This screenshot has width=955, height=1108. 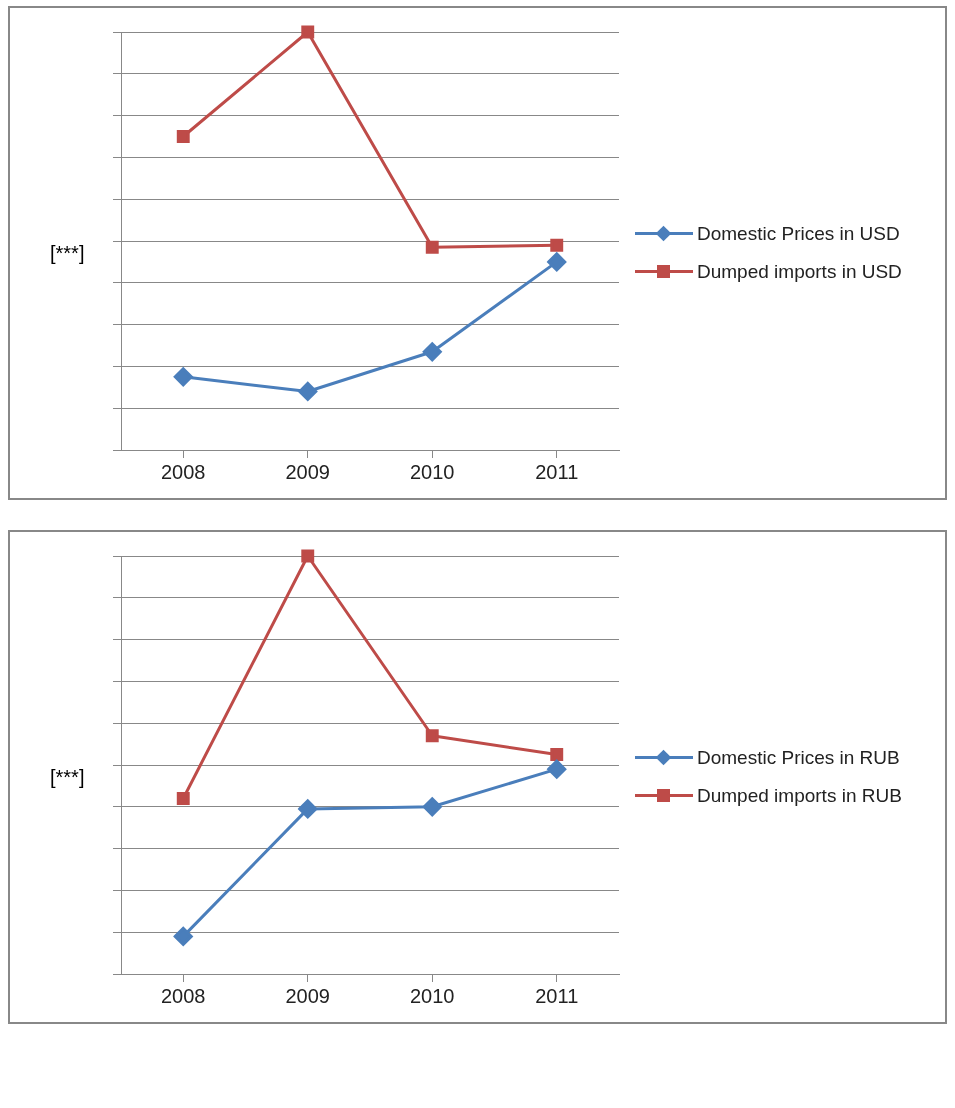 I want to click on legend-label: Domestic Prices in USD, so click(x=798, y=234).